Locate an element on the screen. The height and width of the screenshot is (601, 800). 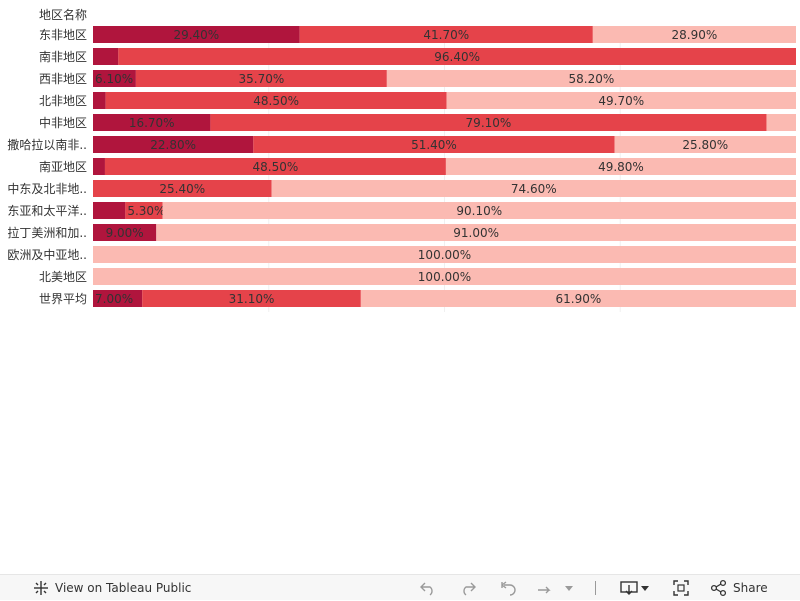
download-button is located at coordinates (635, 588).